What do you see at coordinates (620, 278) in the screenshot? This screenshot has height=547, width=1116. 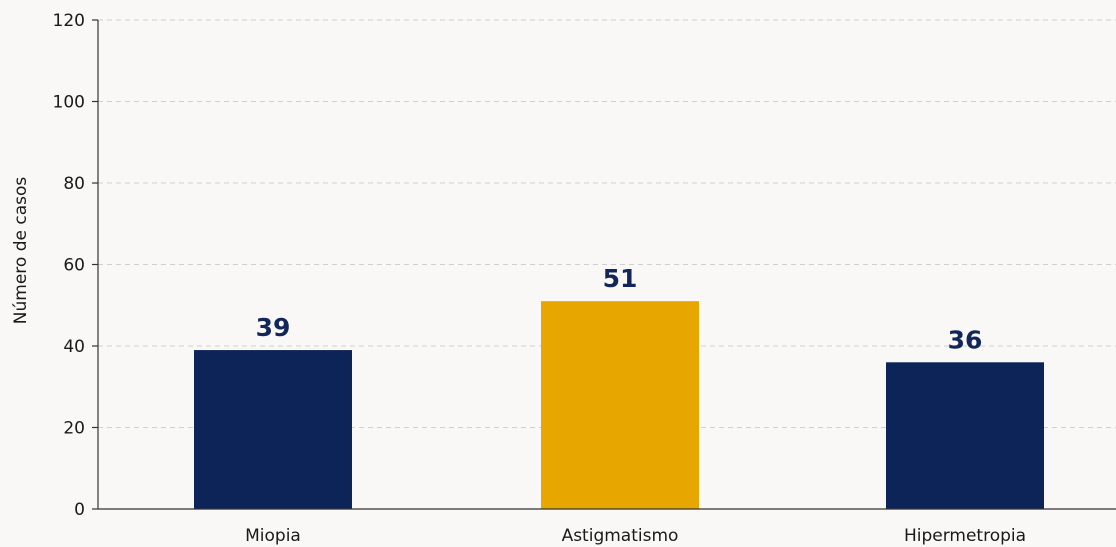 I see `data-label-astigmatismo: 51` at bounding box center [620, 278].